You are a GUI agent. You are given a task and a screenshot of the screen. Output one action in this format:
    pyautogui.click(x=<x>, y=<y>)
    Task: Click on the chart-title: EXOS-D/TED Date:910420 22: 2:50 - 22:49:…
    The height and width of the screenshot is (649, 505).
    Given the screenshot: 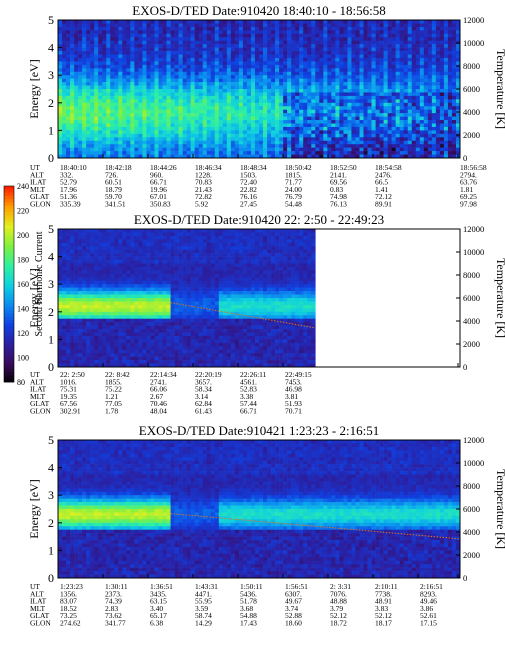 What is the action you would take?
    pyautogui.click(x=259, y=219)
    